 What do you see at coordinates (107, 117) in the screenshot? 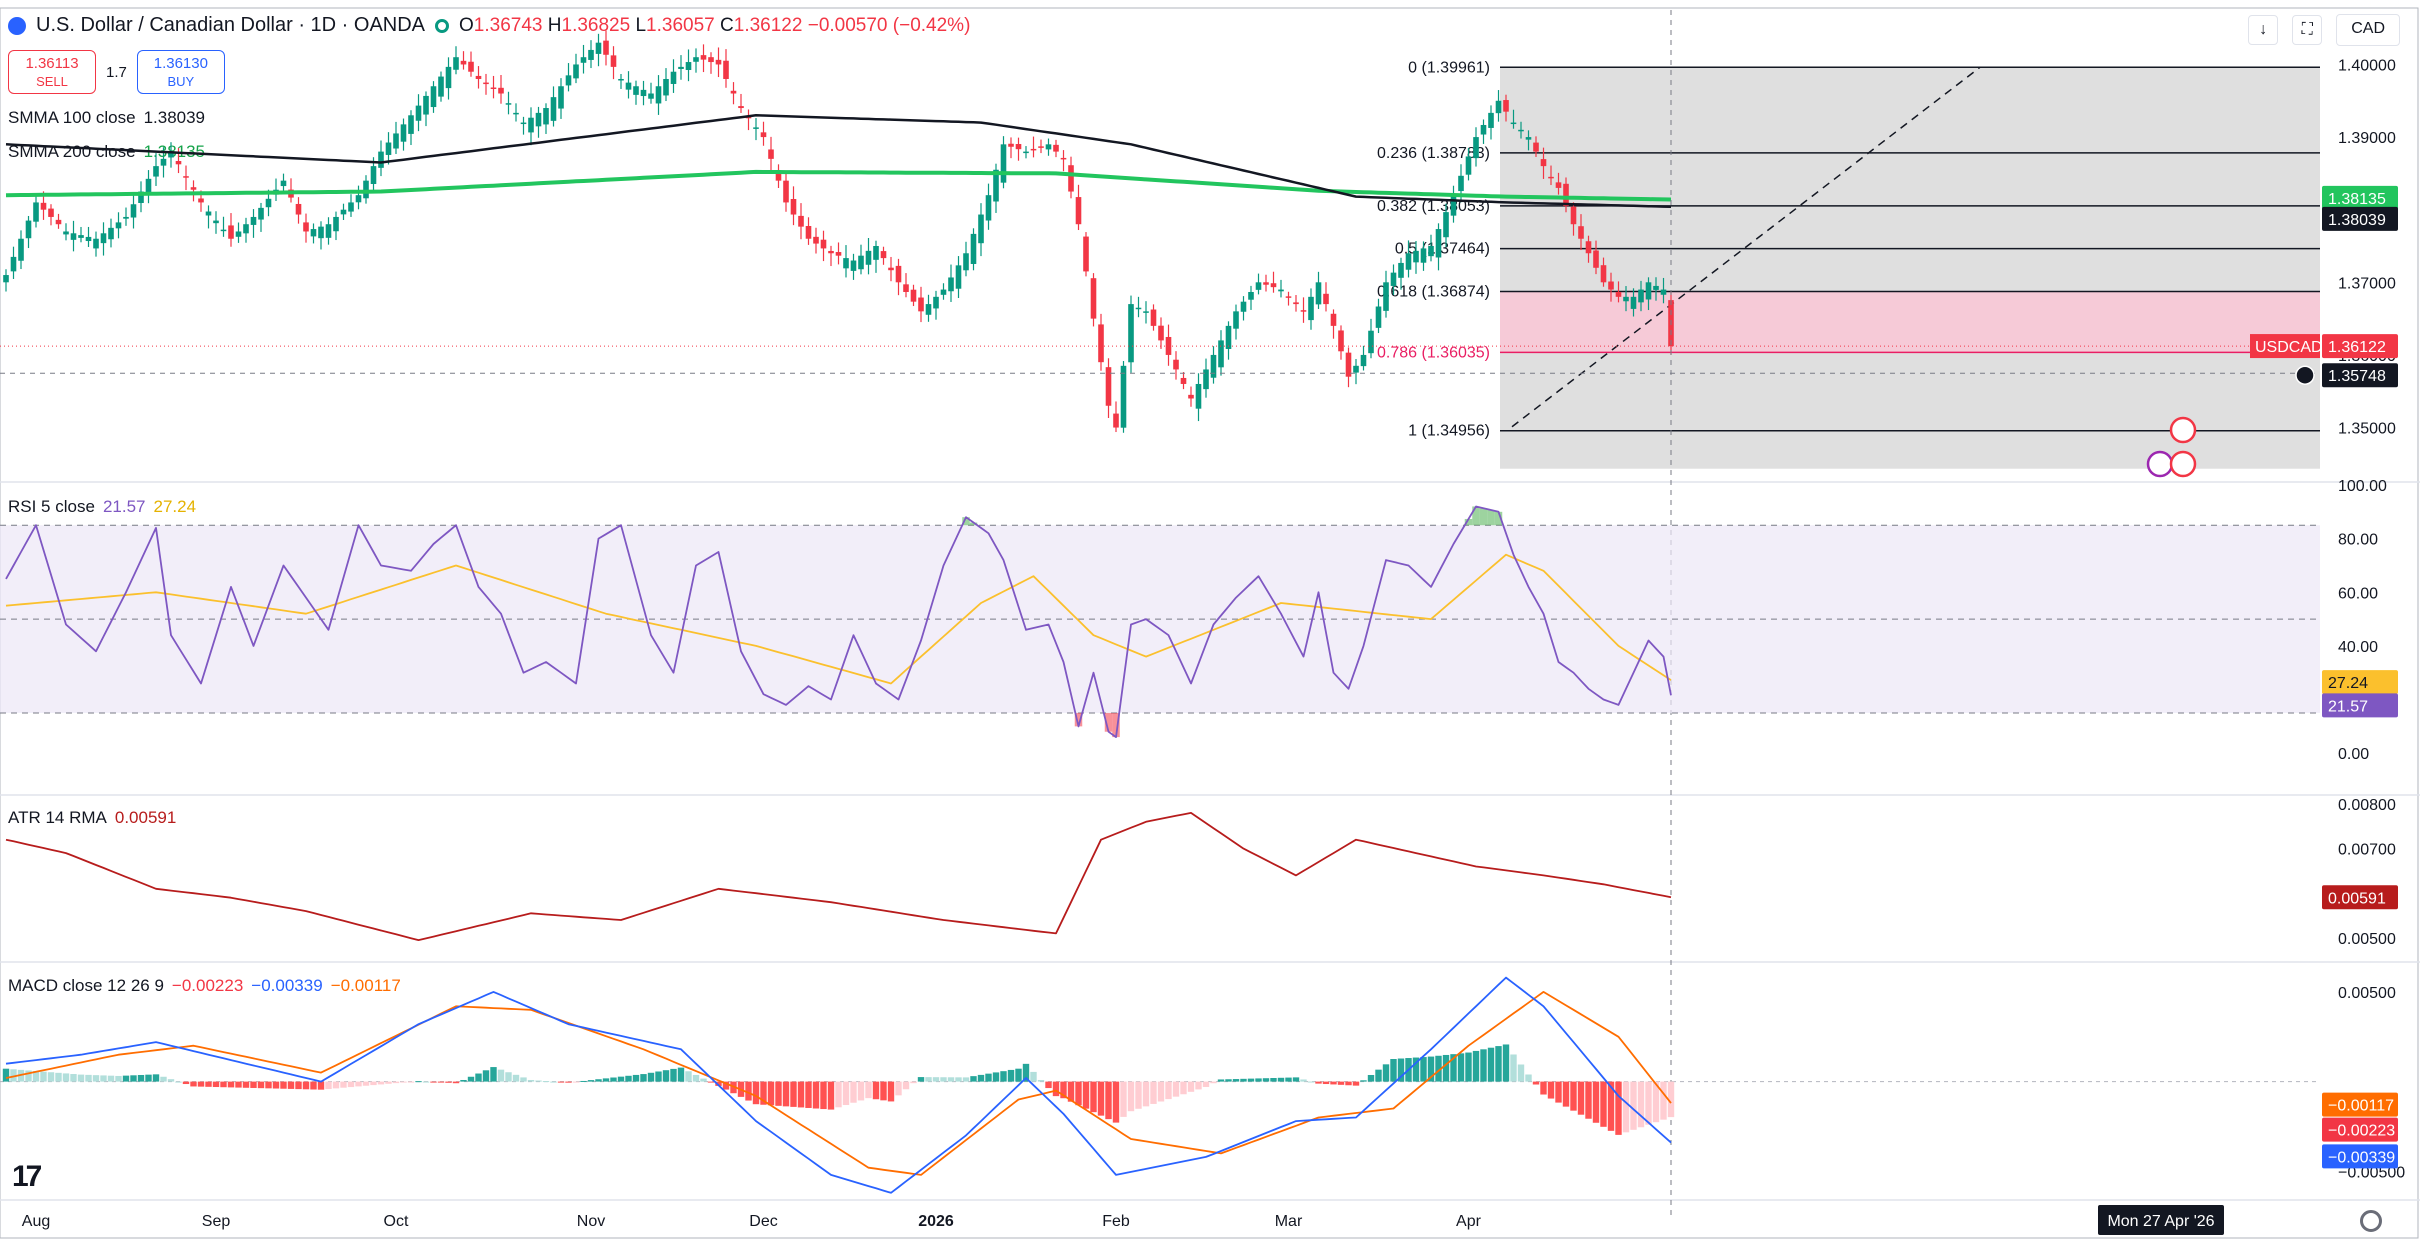
I see `smma100-legend: SMMA 100 close 1.38039` at bounding box center [107, 117].